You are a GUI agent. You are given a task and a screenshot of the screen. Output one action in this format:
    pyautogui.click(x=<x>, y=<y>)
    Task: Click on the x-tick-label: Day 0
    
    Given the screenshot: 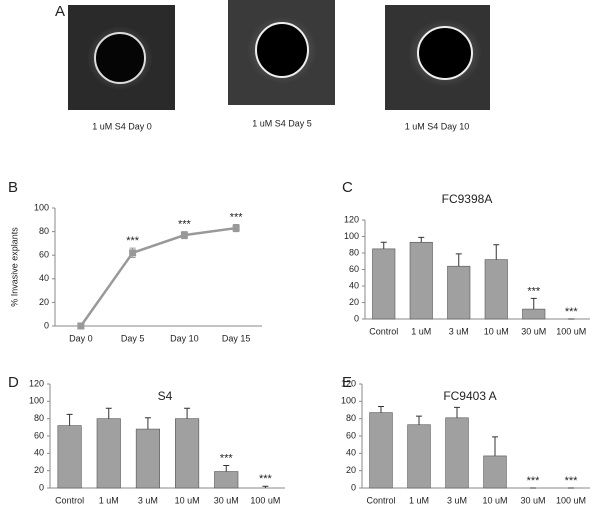 What is the action you would take?
    pyautogui.click(x=81, y=338)
    